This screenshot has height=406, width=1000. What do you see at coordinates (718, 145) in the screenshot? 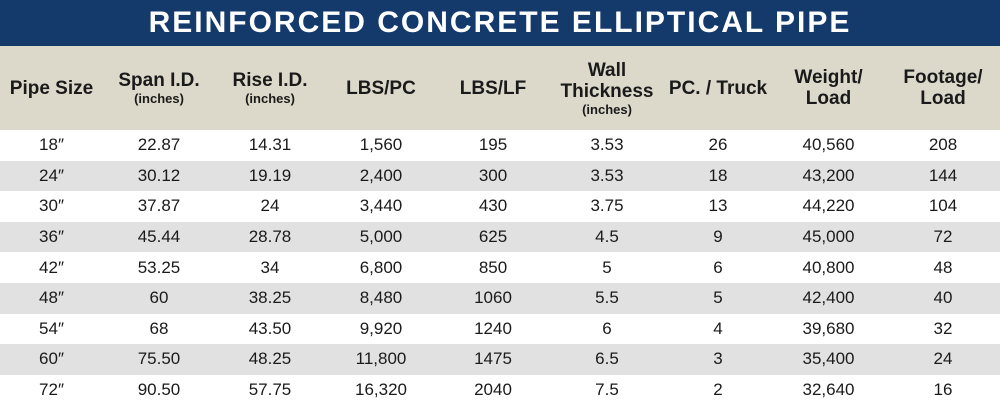
I see `cell-pc-truck: 26` at bounding box center [718, 145].